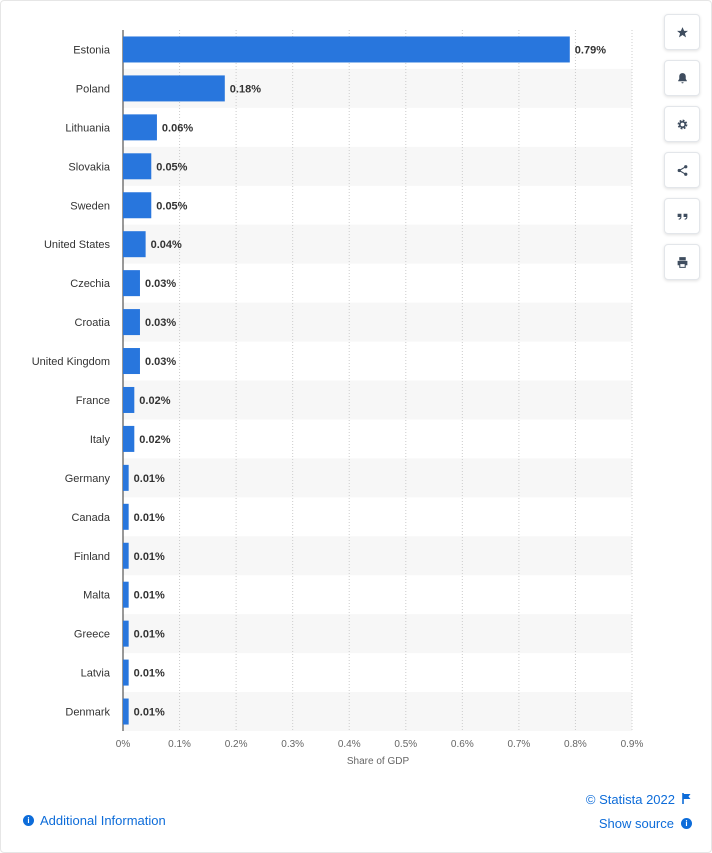 The height and width of the screenshot is (853, 712). Describe the element at coordinates (236, 744) in the screenshot. I see `x-tick-label: 0.2%` at that location.